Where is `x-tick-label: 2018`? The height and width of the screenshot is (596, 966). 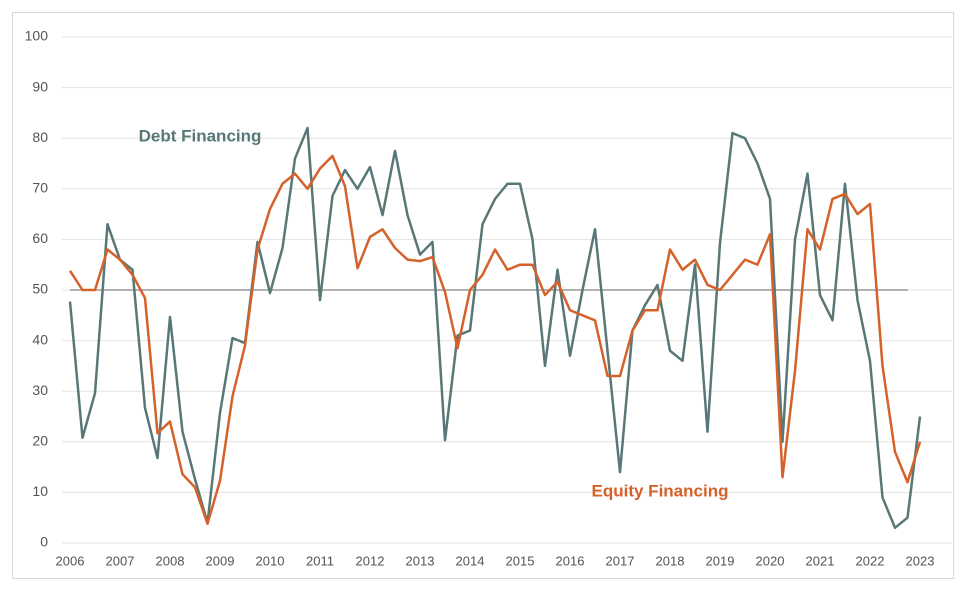
x-tick-label: 2018 is located at coordinates (670, 560).